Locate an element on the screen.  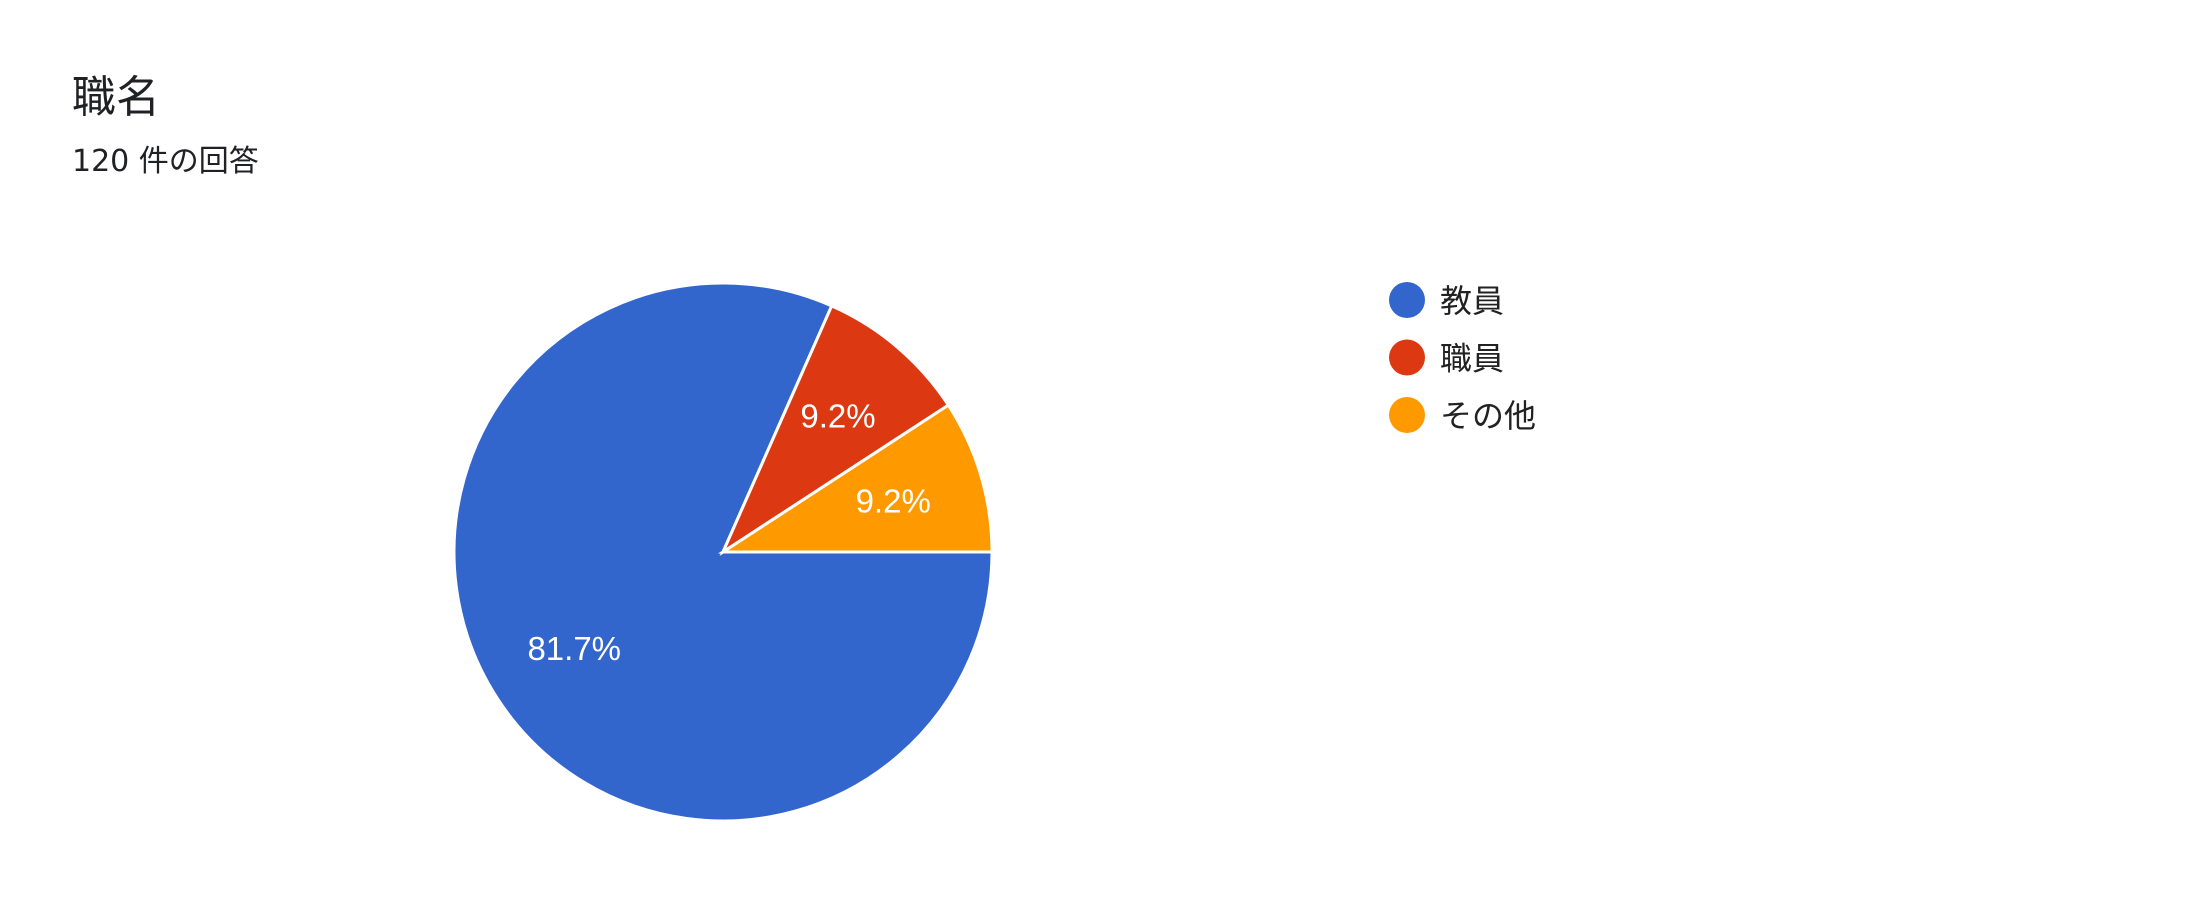
chart-title: 職名 is located at coordinates (116, 97).